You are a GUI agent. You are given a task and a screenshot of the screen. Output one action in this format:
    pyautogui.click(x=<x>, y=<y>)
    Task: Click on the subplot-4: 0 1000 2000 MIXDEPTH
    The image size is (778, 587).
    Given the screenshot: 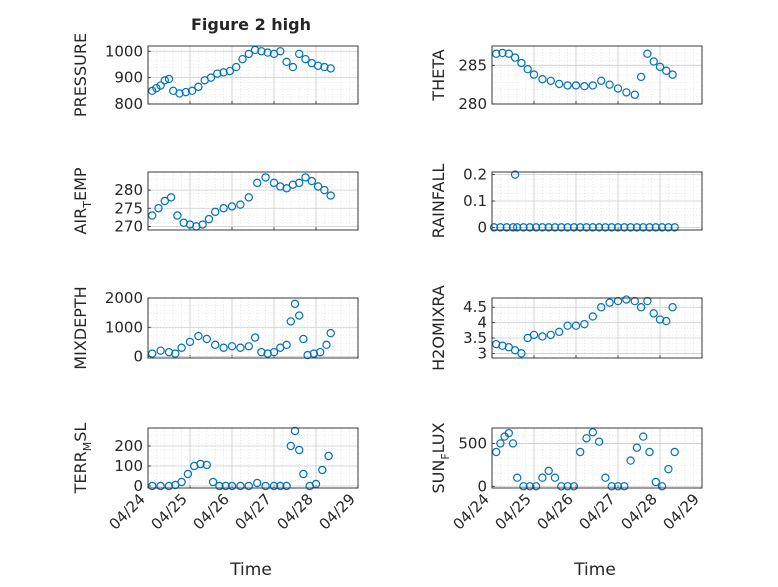 What is the action you would take?
    pyautogui.click(x=215, y=328)
    